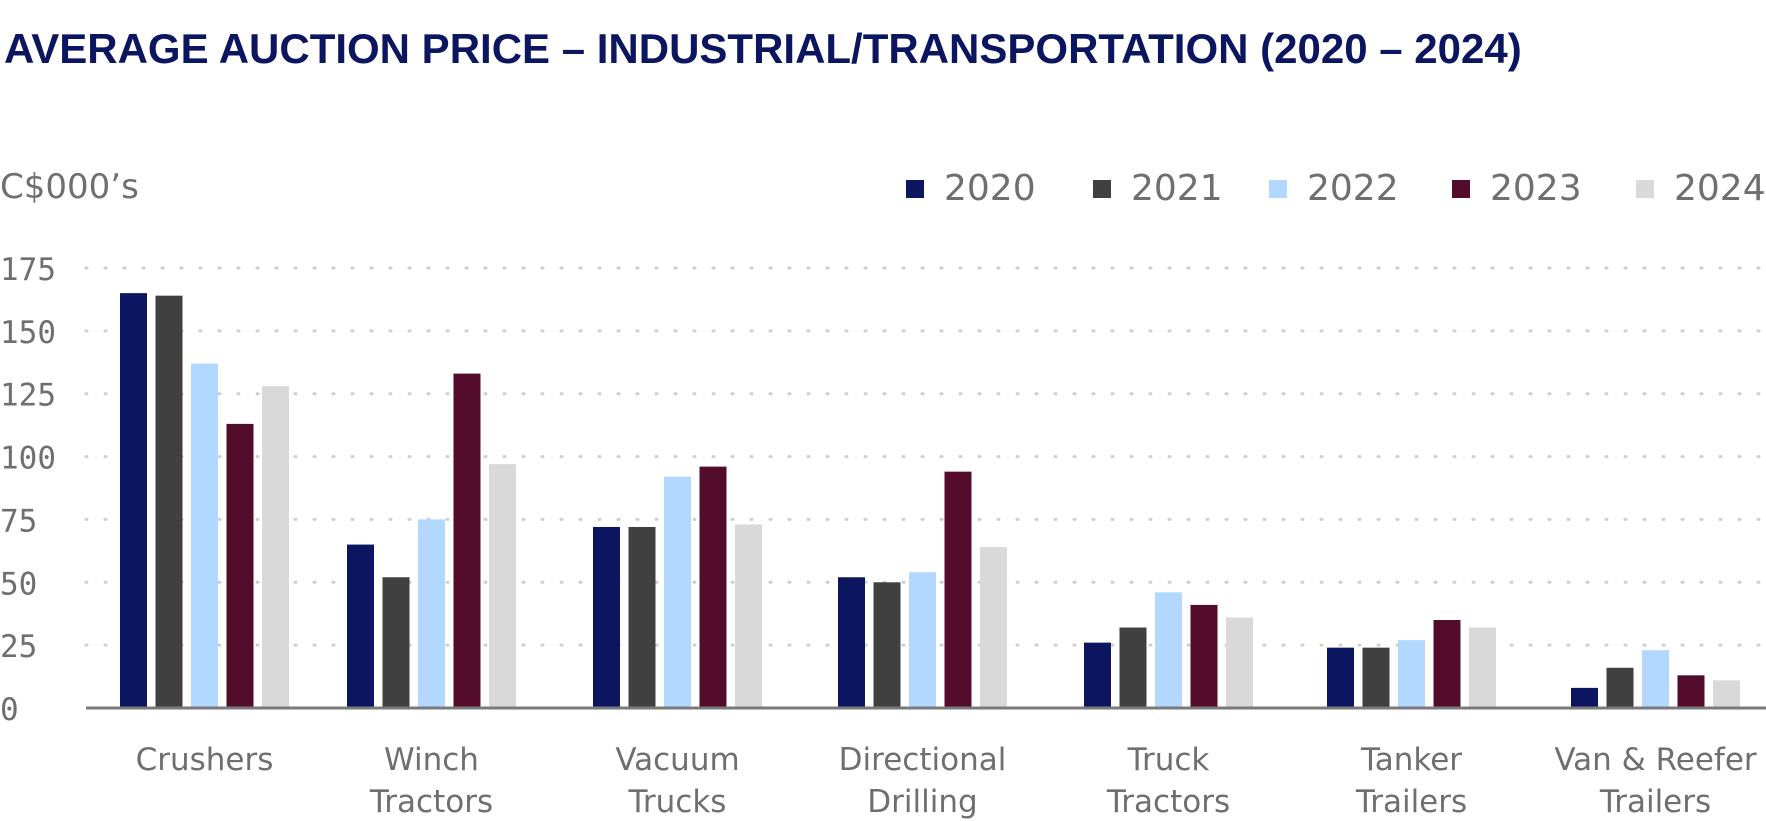  What do you see at coordinates (431, 760) in the screenshot?
I see `x-category-label: Winch` at bounding box center [431, 760].